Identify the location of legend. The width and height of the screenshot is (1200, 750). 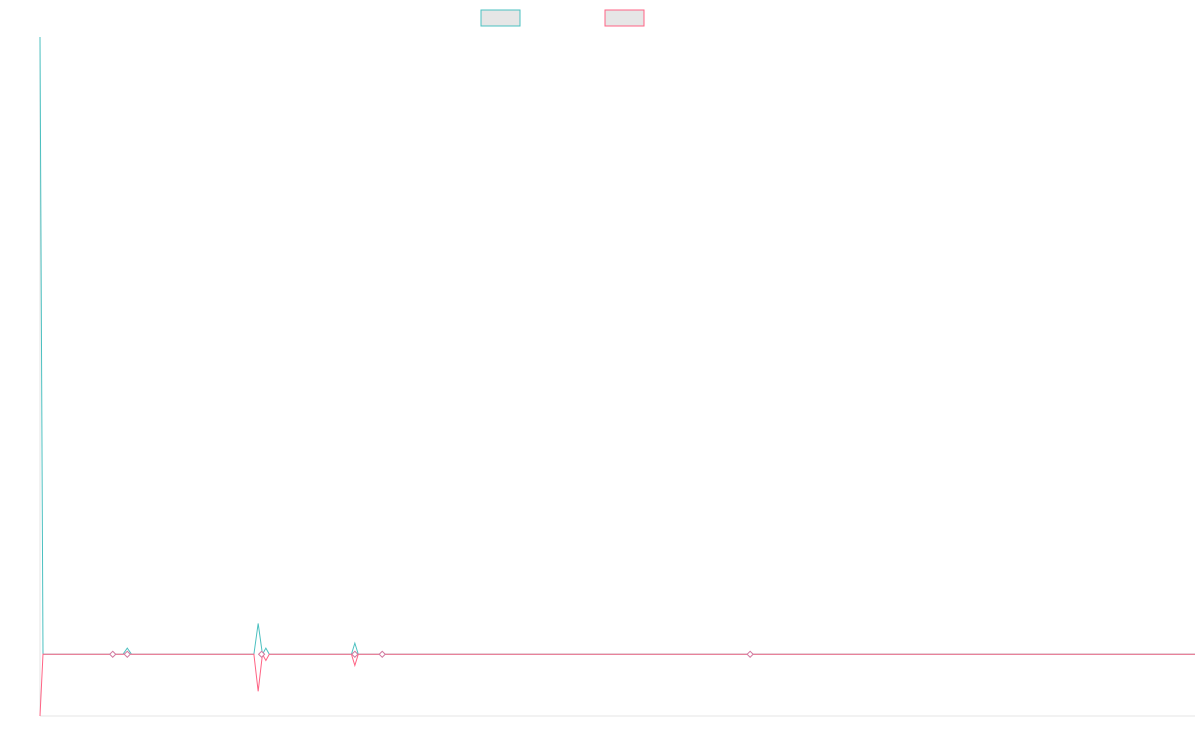
(562, 18).